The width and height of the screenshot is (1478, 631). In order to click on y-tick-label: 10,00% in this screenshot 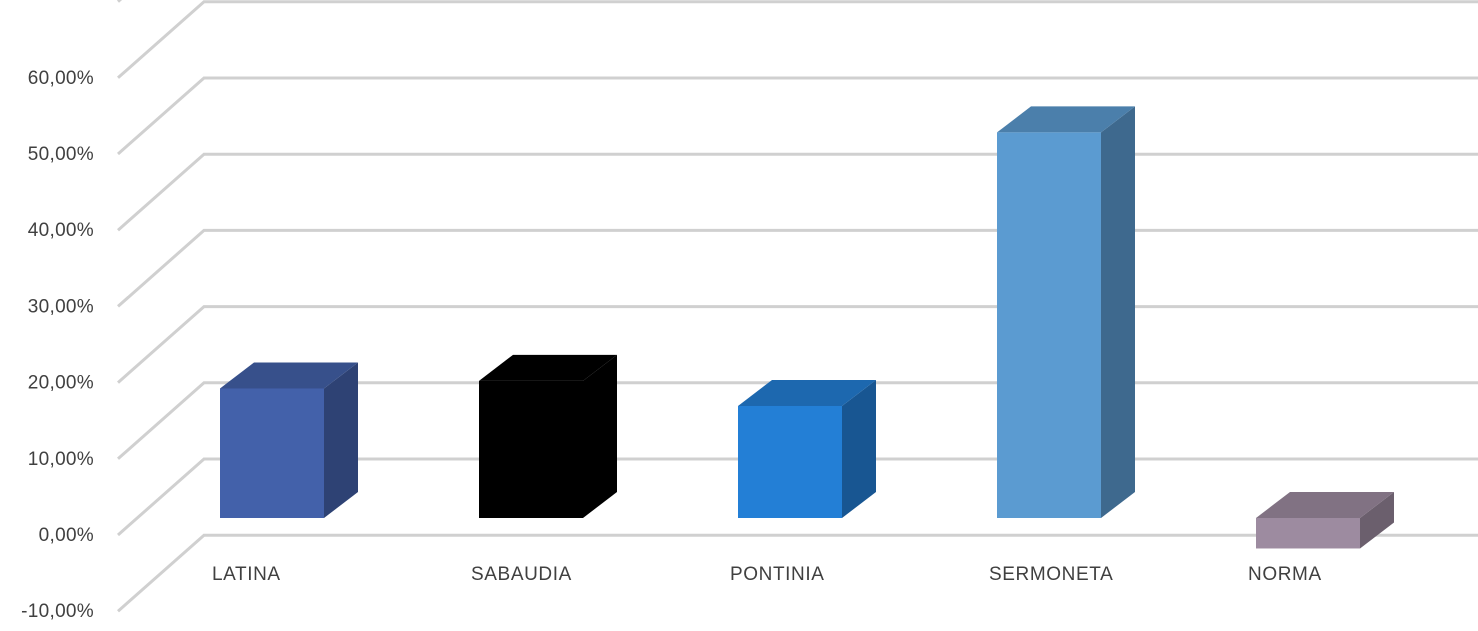, I will do `click(61, 459)`.